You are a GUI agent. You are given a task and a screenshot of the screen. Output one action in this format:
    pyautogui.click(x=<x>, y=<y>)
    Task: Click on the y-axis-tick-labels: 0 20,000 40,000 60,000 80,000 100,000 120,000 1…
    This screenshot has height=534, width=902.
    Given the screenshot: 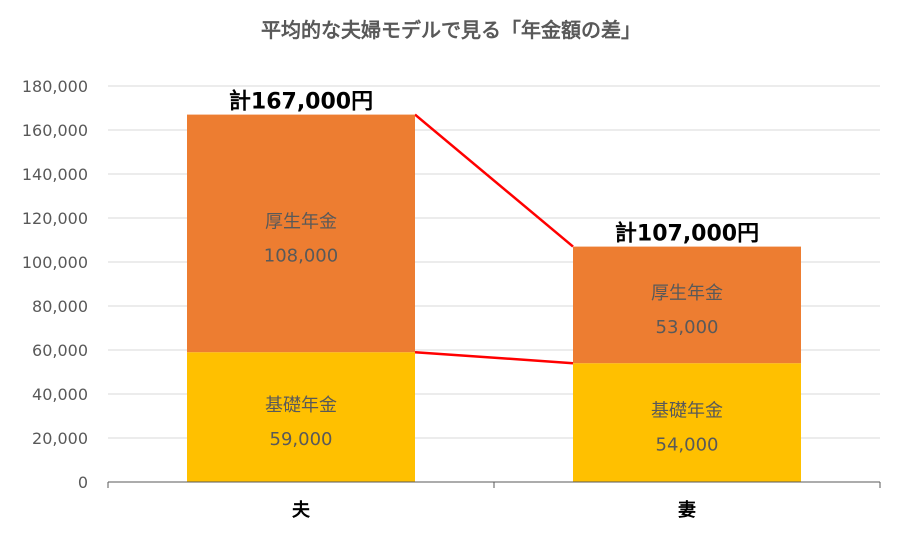 What is the action you would take?
    pyautogui.click(x=55, y=284)
    